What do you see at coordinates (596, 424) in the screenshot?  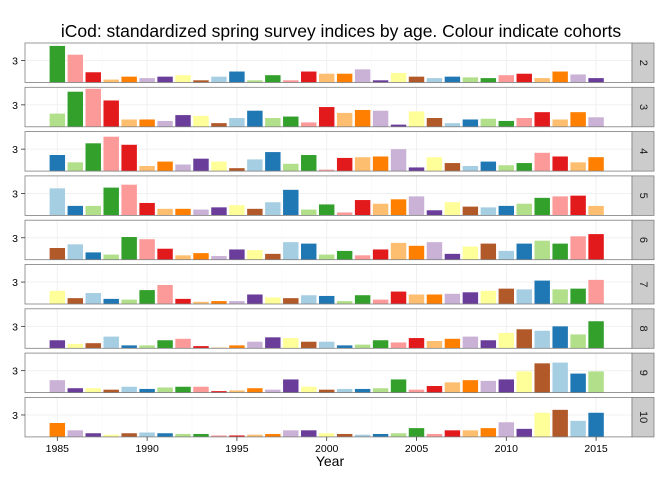 I see `bar-age10-2015` at bounding box center [596, 424].